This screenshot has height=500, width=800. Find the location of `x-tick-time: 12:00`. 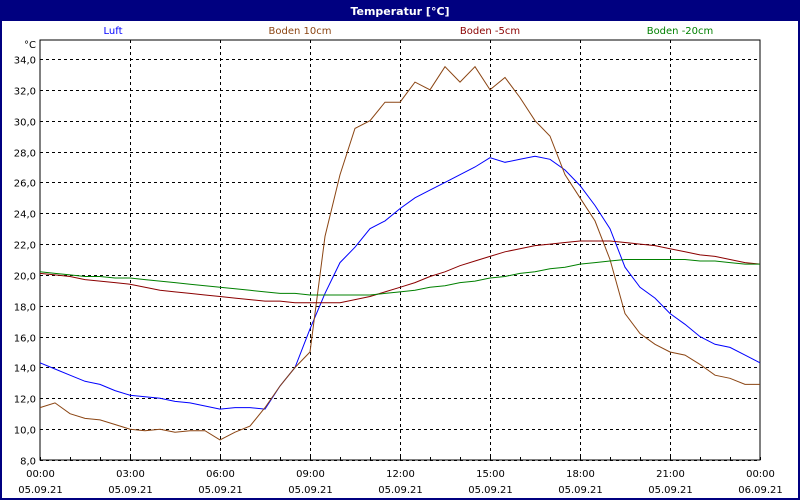

x-tick-time: 12:00 is located at coordinates (400, 474).